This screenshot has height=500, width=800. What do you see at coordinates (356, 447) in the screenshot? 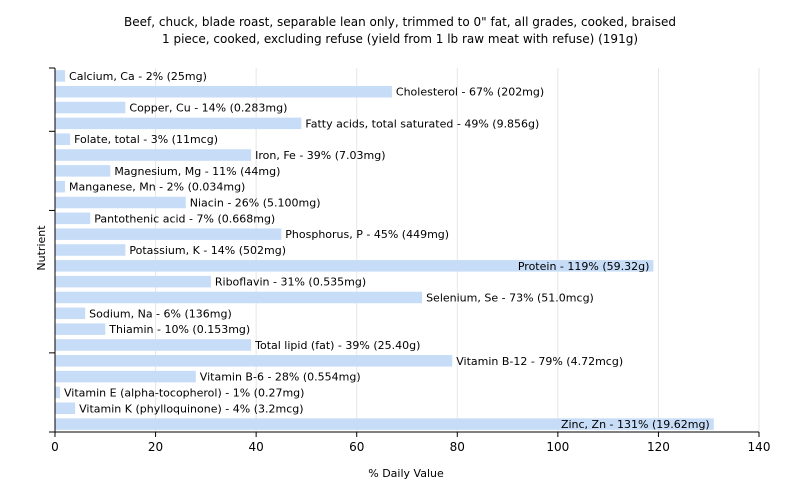
I see `x-tick-label-3: 60` at bounding box center [356, 447].